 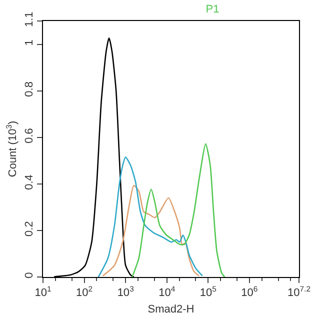 What do you see at coordinates (213, 10) in the screenshot?
I see `chart-title: P1` at bounding box center [213, 10].